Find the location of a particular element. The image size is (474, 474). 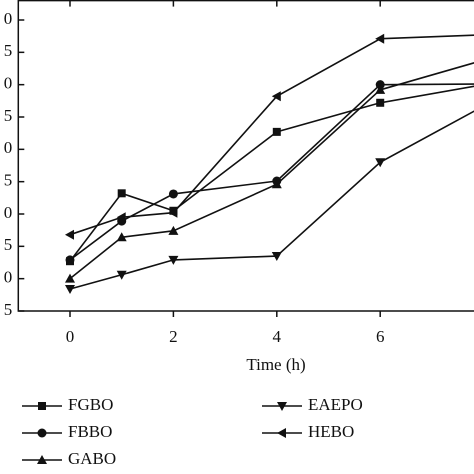

x-tick-label: 6 is located at coordinates (380, 336).